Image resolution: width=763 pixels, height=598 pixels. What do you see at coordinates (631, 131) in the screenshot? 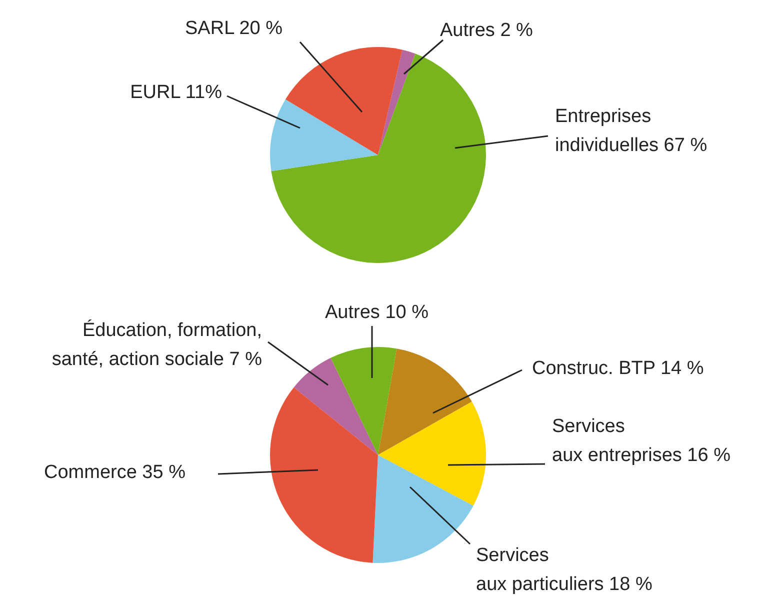
I see `slice-label: Entreprises individuelles 67 %` at bounding box center [631, 131].